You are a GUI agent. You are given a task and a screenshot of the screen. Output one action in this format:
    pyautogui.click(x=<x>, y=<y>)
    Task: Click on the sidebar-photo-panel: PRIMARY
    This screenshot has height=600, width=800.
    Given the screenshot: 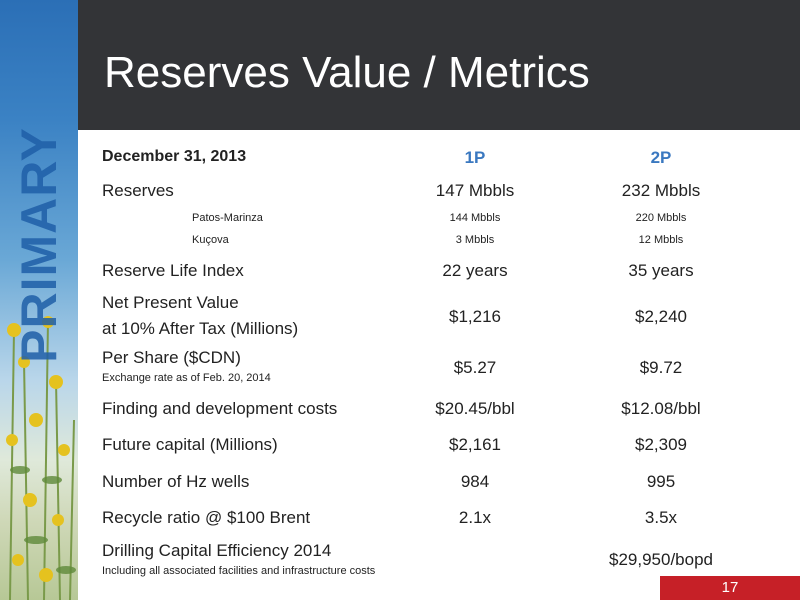 What is the action you would take?
    pyautogui.click(x=39, y=300)
    